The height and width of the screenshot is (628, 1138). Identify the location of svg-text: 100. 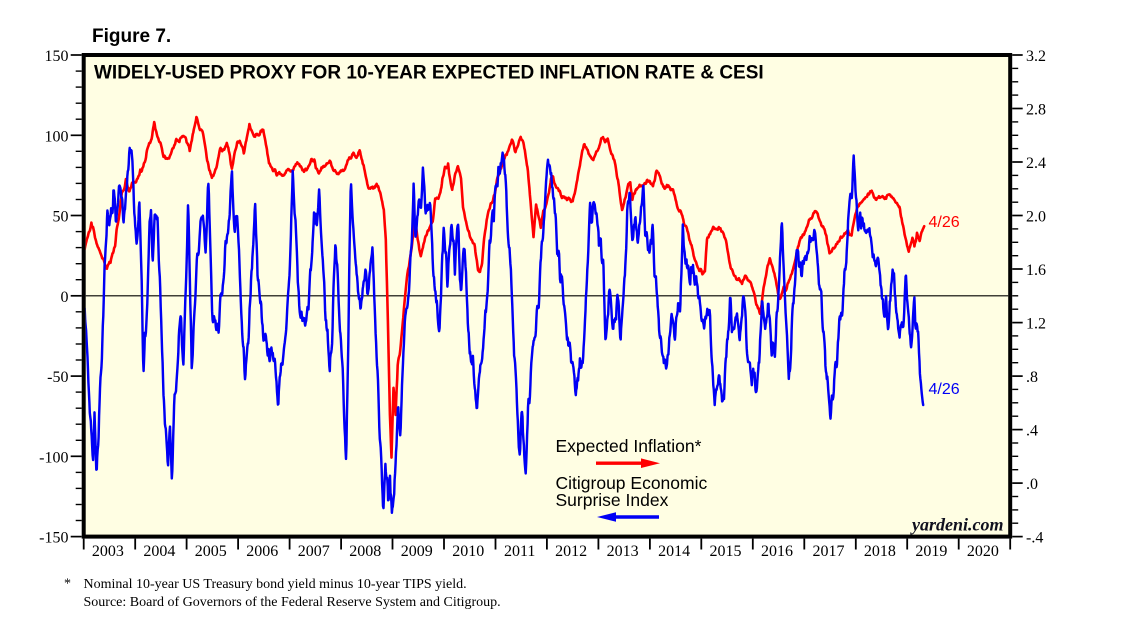
(57, 136).